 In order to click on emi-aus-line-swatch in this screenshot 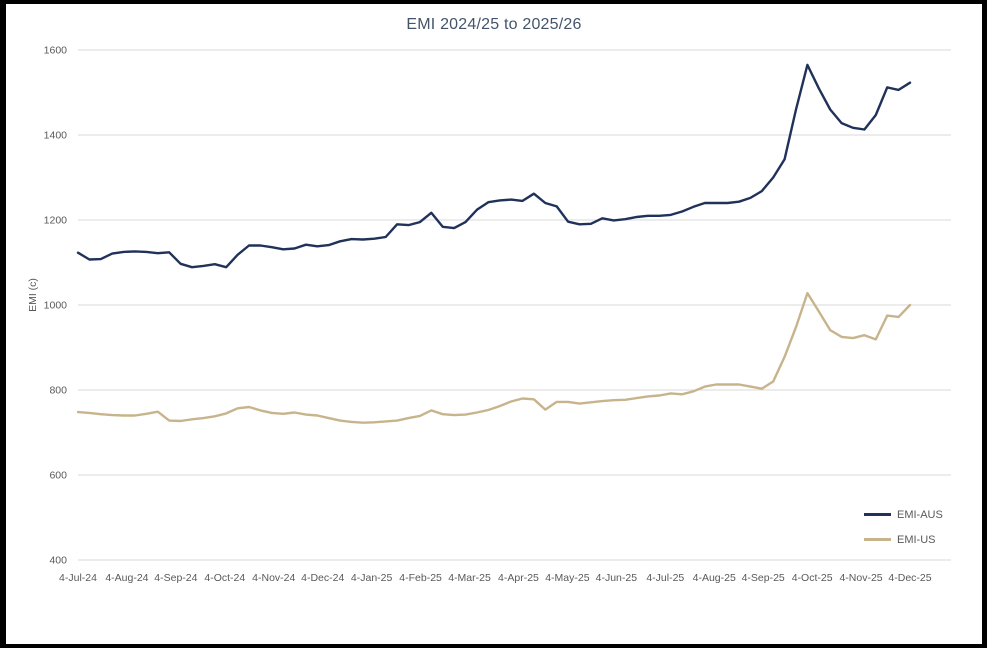, I will do `click(877, 514)`.